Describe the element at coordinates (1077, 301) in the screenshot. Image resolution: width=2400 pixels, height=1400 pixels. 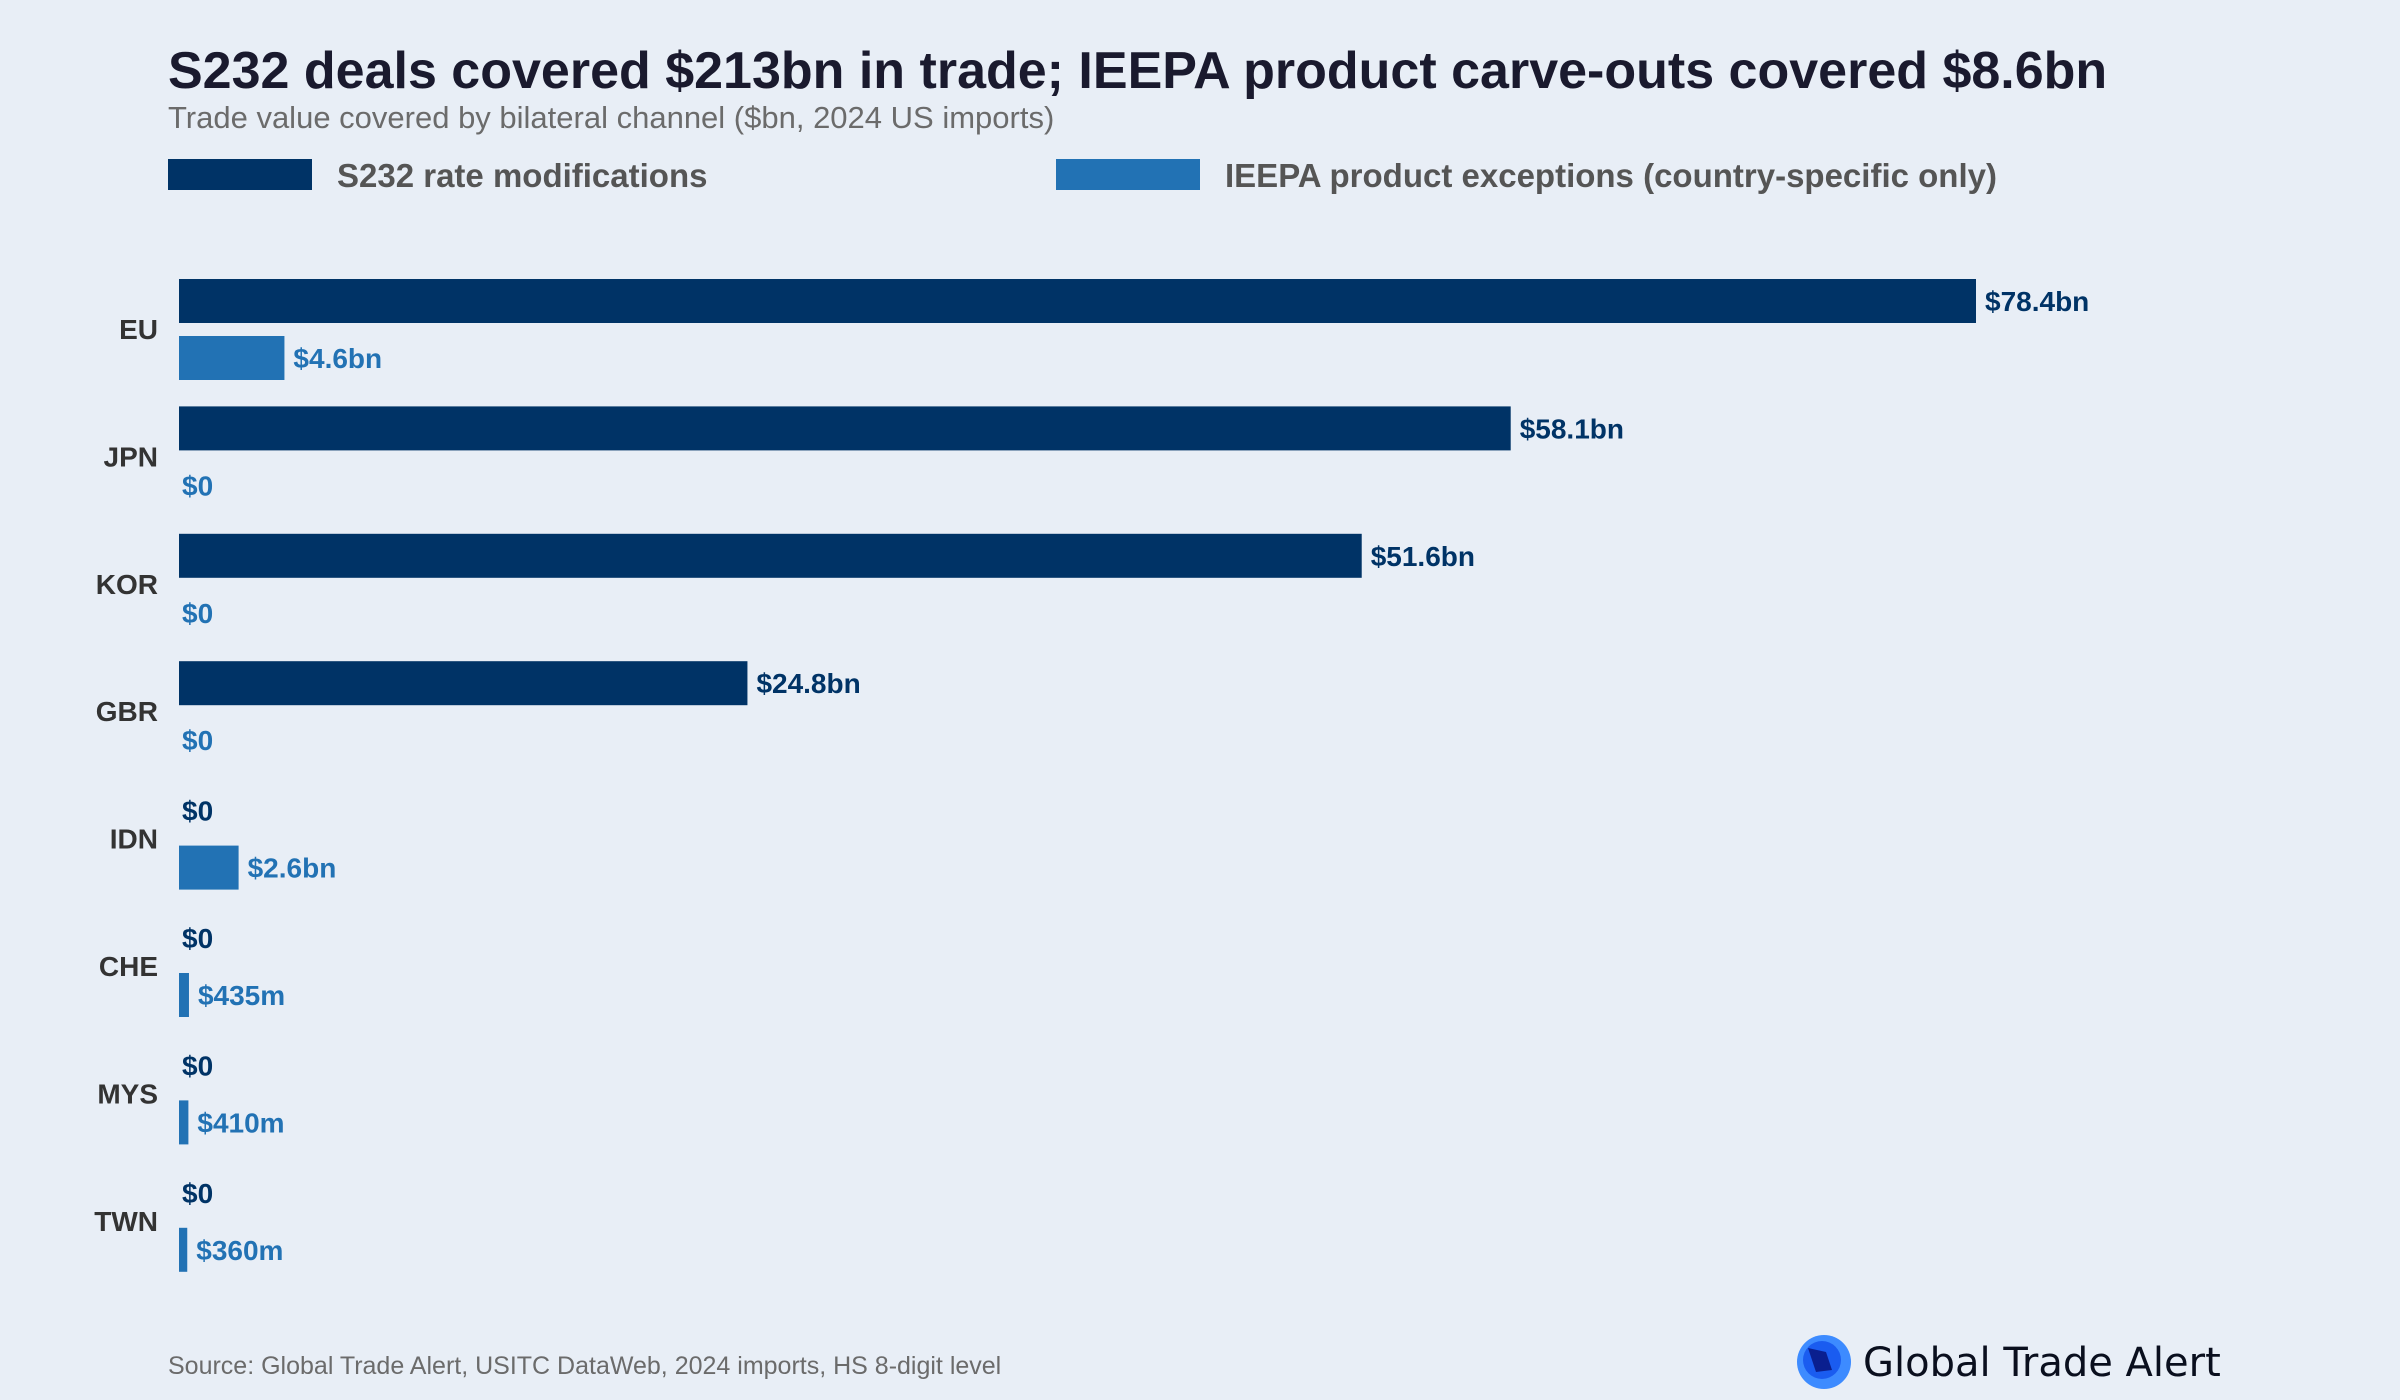
I see `bar-s232-eu` at that location.